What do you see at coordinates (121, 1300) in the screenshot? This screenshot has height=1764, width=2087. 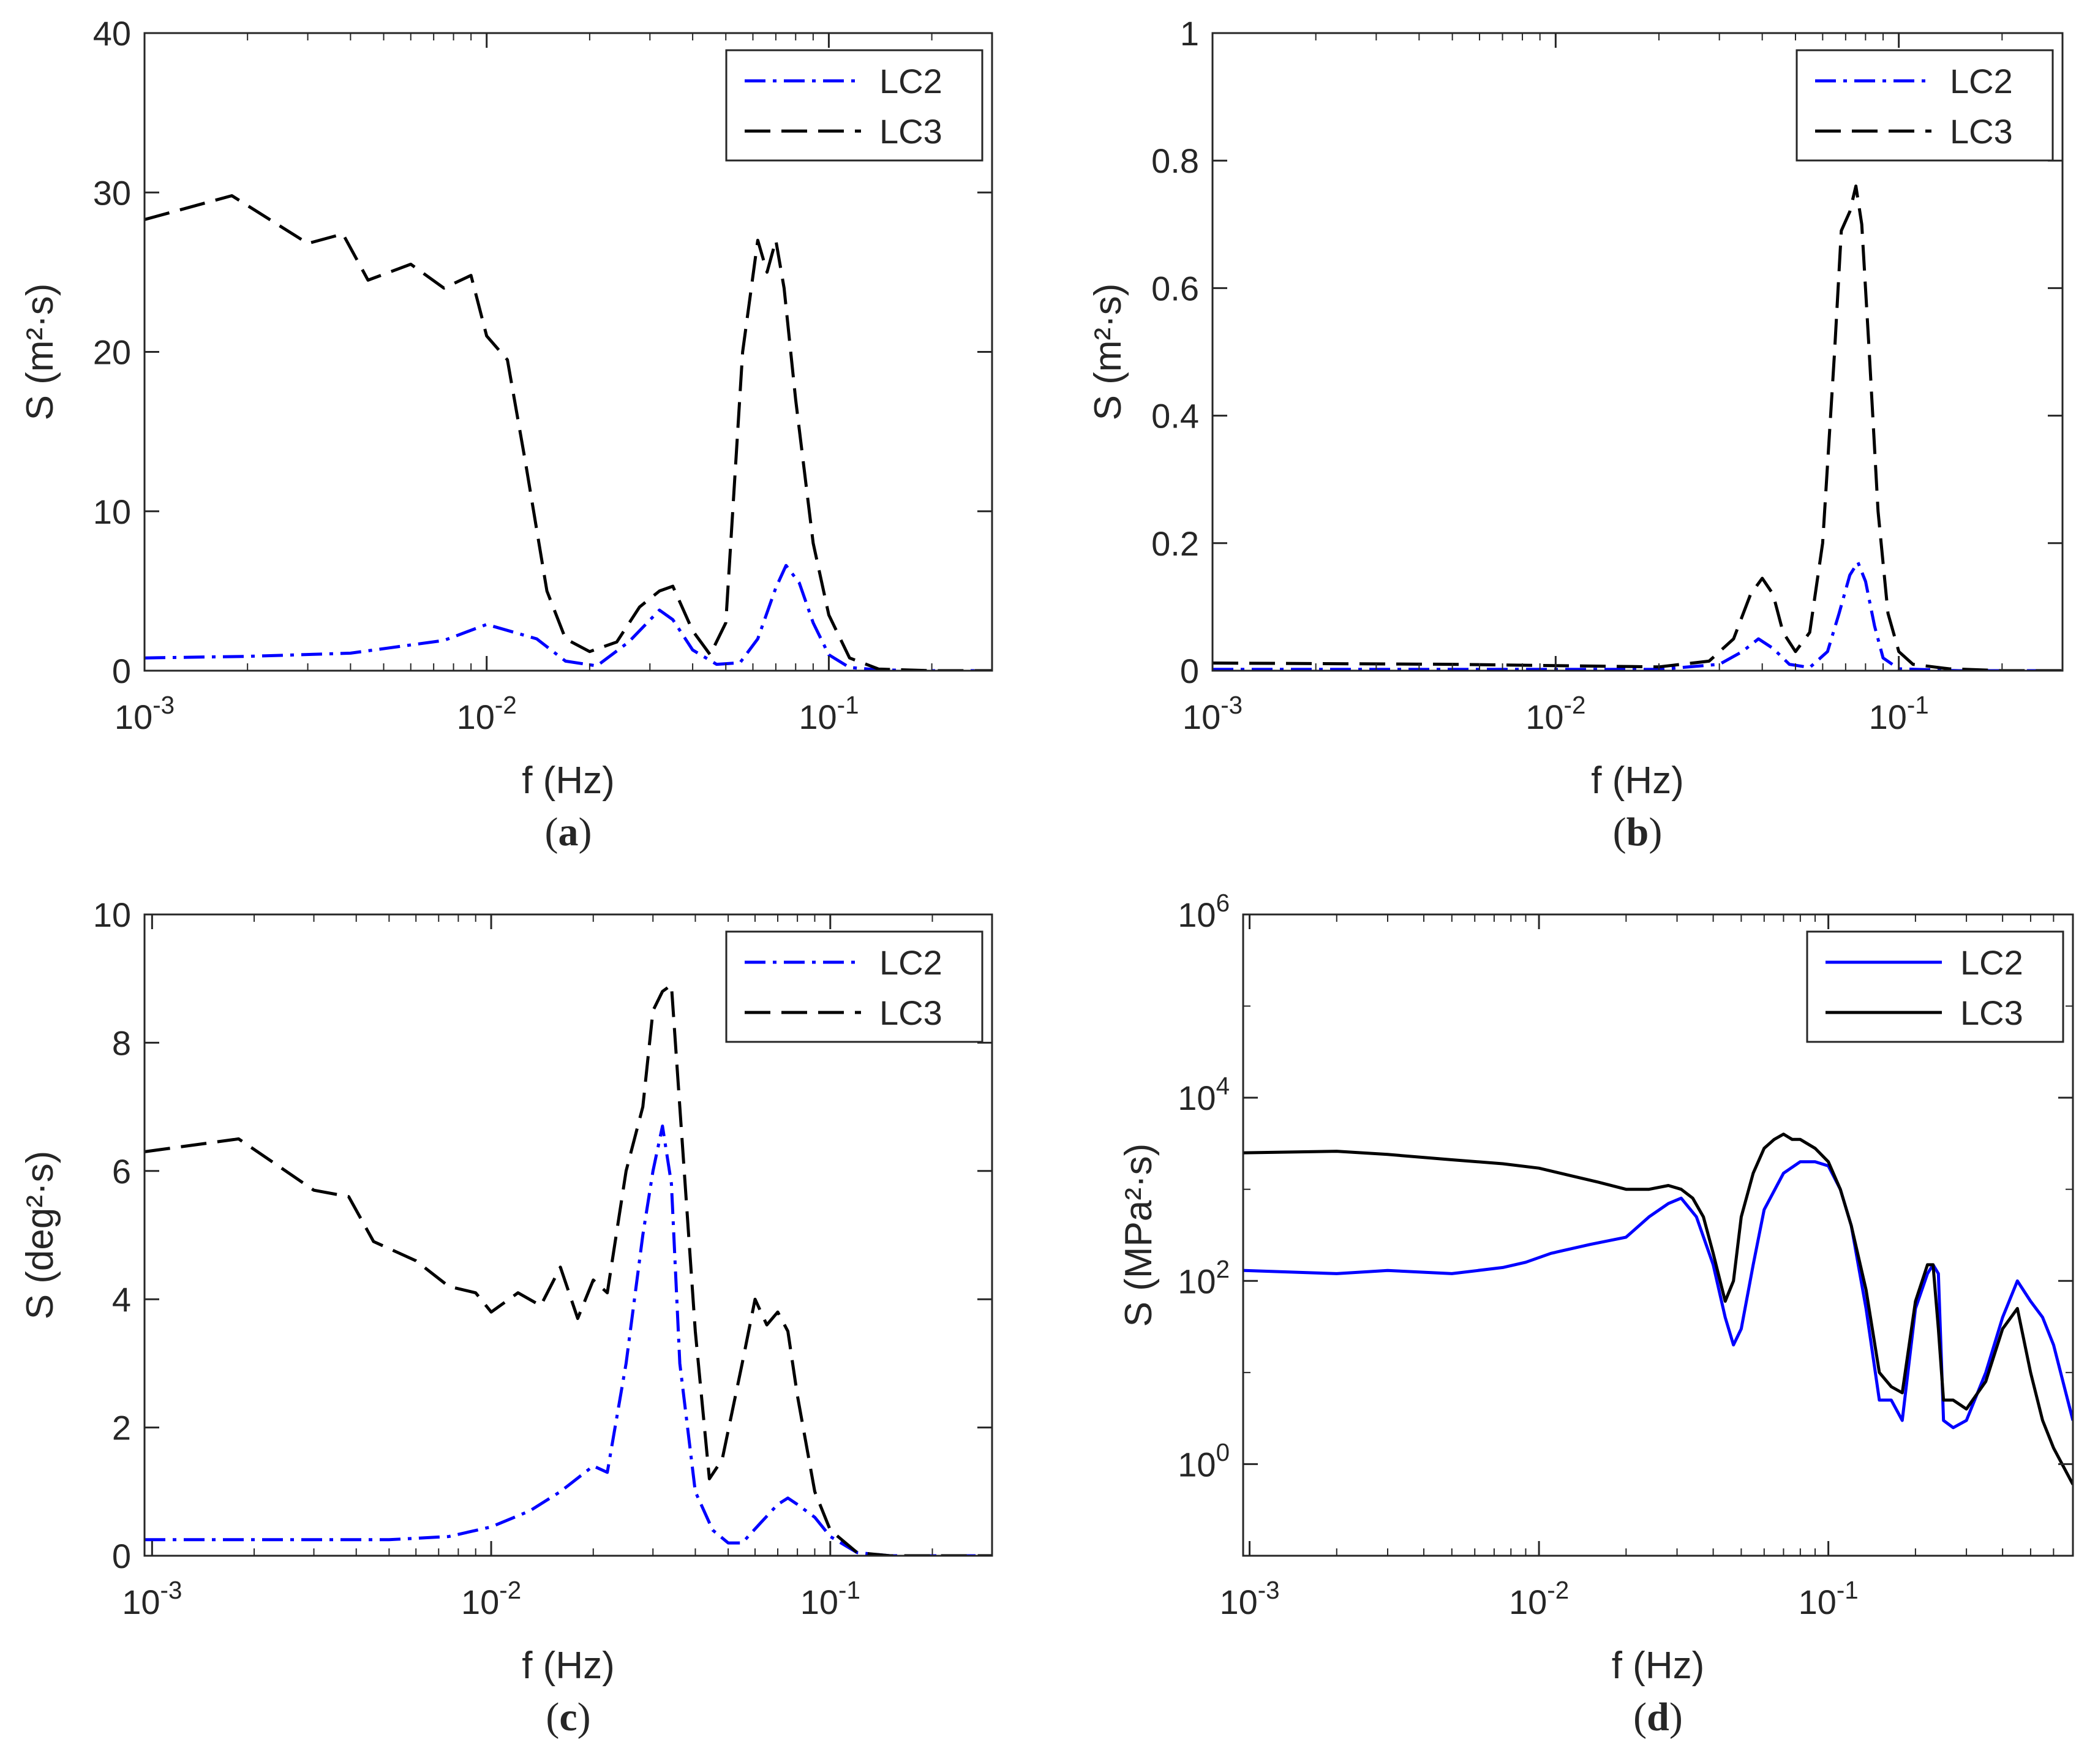 I see `y-tick-label: 4` at bounding box center [121, 1300].